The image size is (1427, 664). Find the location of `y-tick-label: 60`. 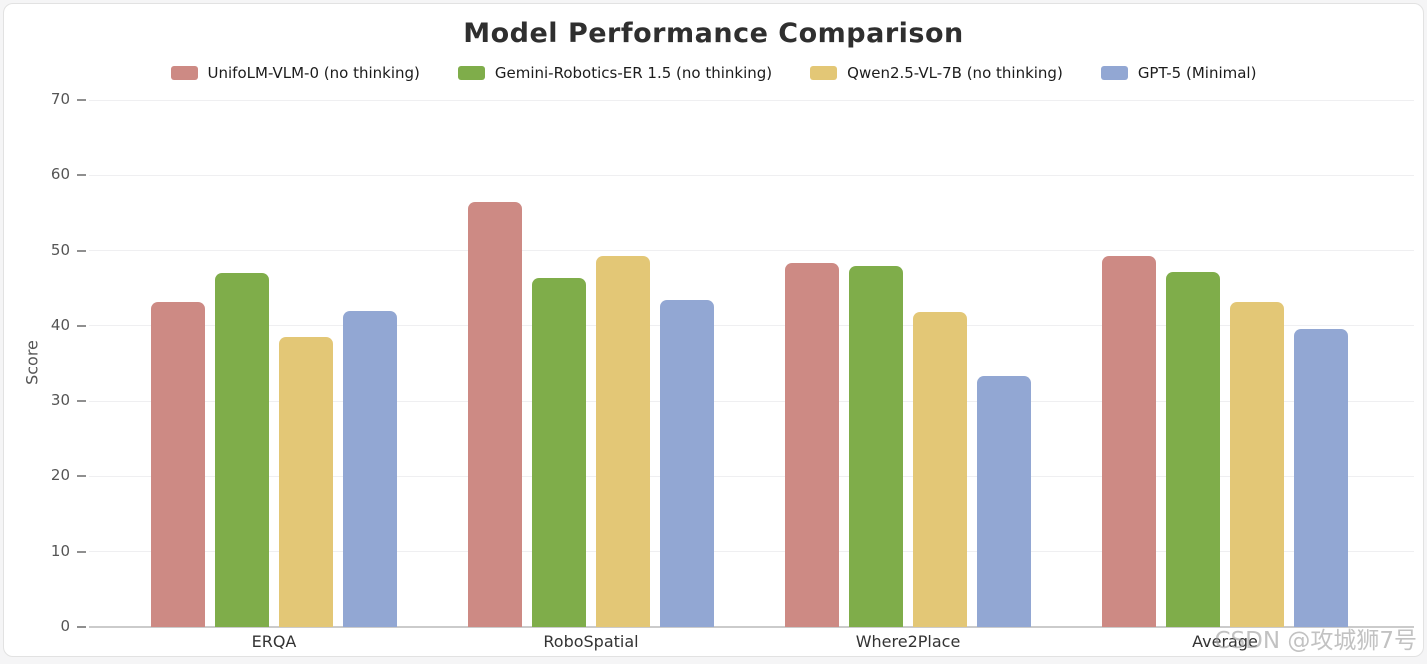

y-tick-label: 60 is located at coordinates (60, 174).